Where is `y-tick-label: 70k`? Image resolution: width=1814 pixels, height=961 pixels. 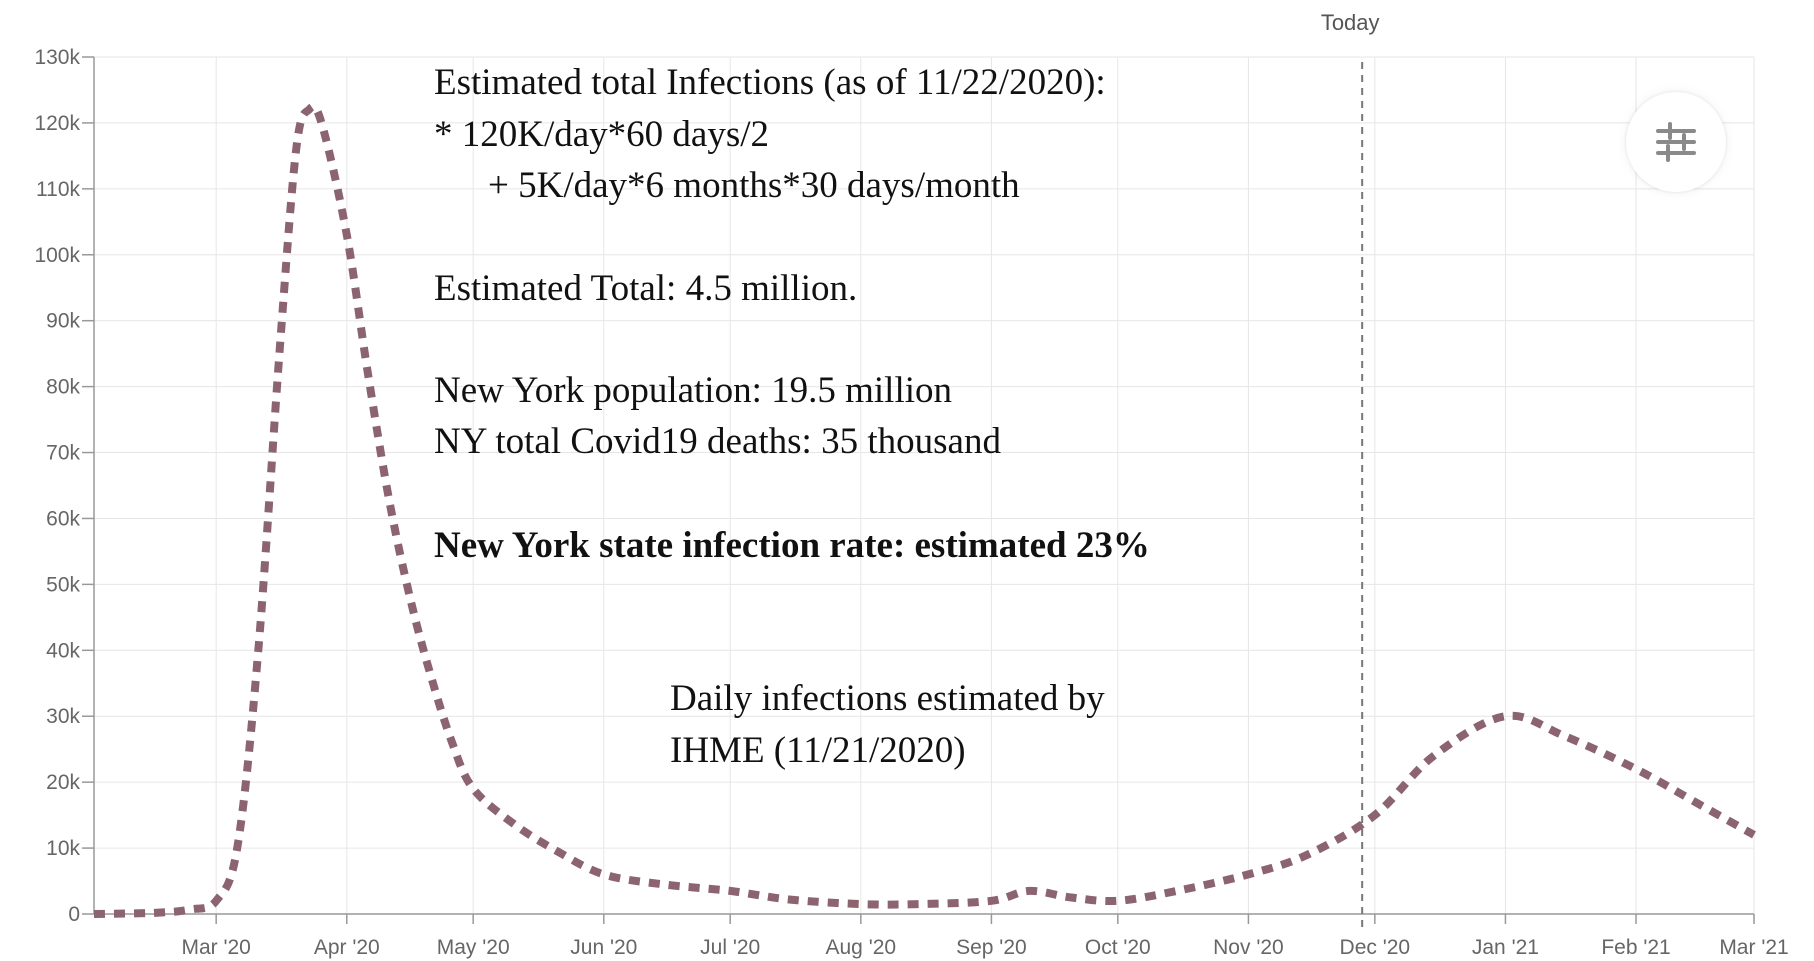 y-tick-label: 70k is located at coordinates (63, 453).